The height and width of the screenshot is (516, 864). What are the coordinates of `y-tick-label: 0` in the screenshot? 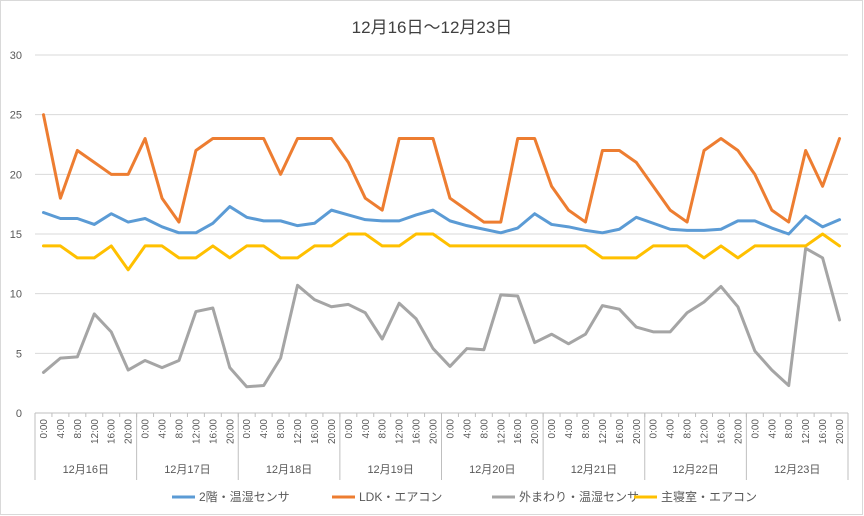 It's located at (19, 414).